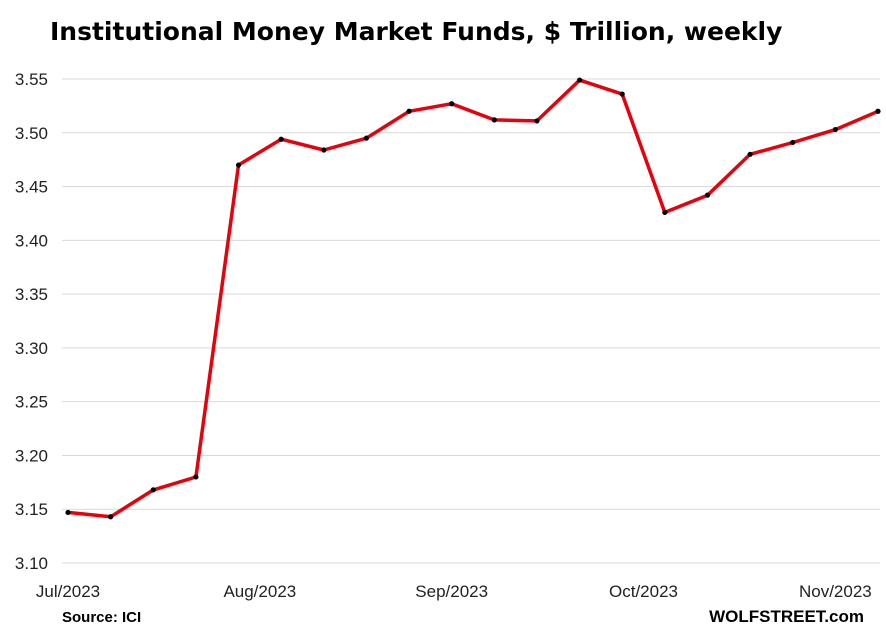 This screenshot has height=631, width=886. I want to click on y-axis-ticks: 3.10 3.15 3.20 3.25 3.30 3.35 3.40 3.45 3.50 3.55, so click(31, 321).